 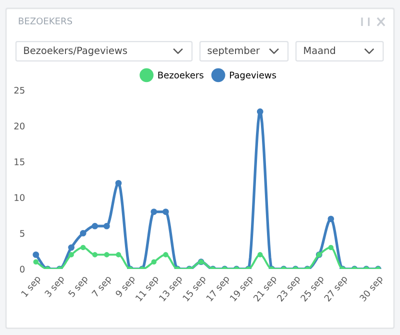 I want to click on text: september, so click(x=234, y=51).